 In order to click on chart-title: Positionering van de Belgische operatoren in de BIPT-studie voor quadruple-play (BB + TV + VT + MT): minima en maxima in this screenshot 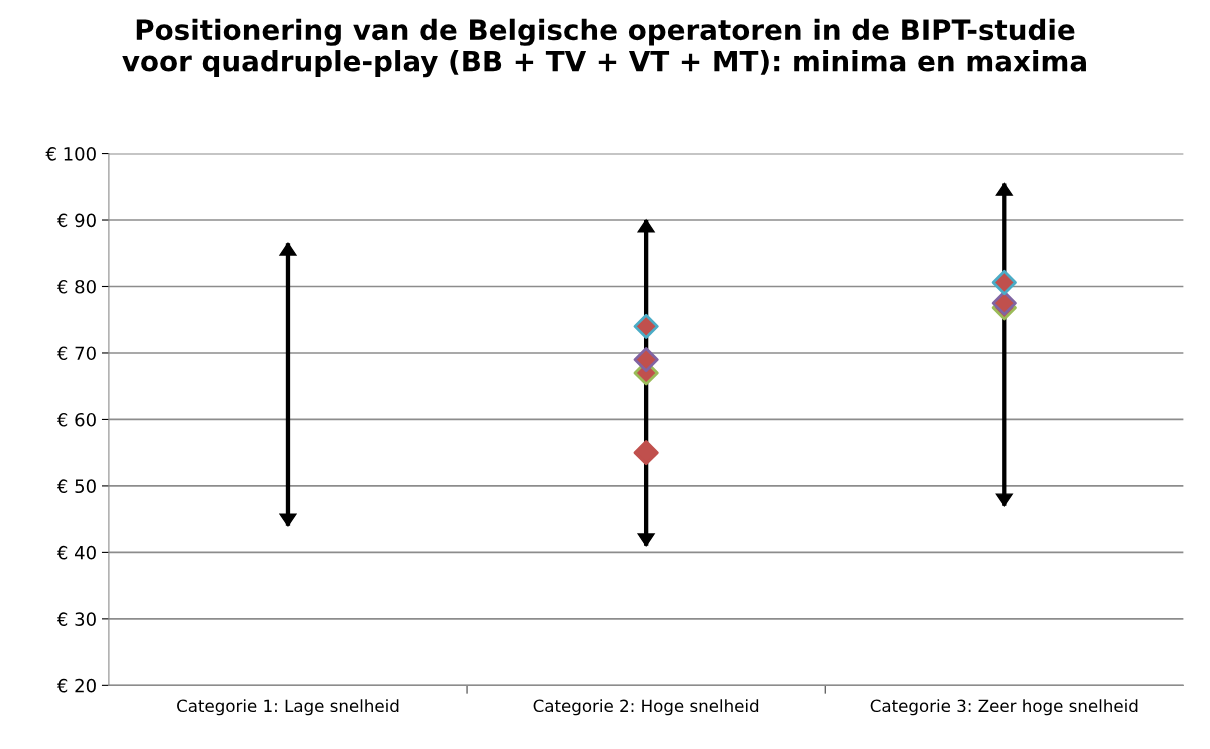, I will do `click(604, 48)`.